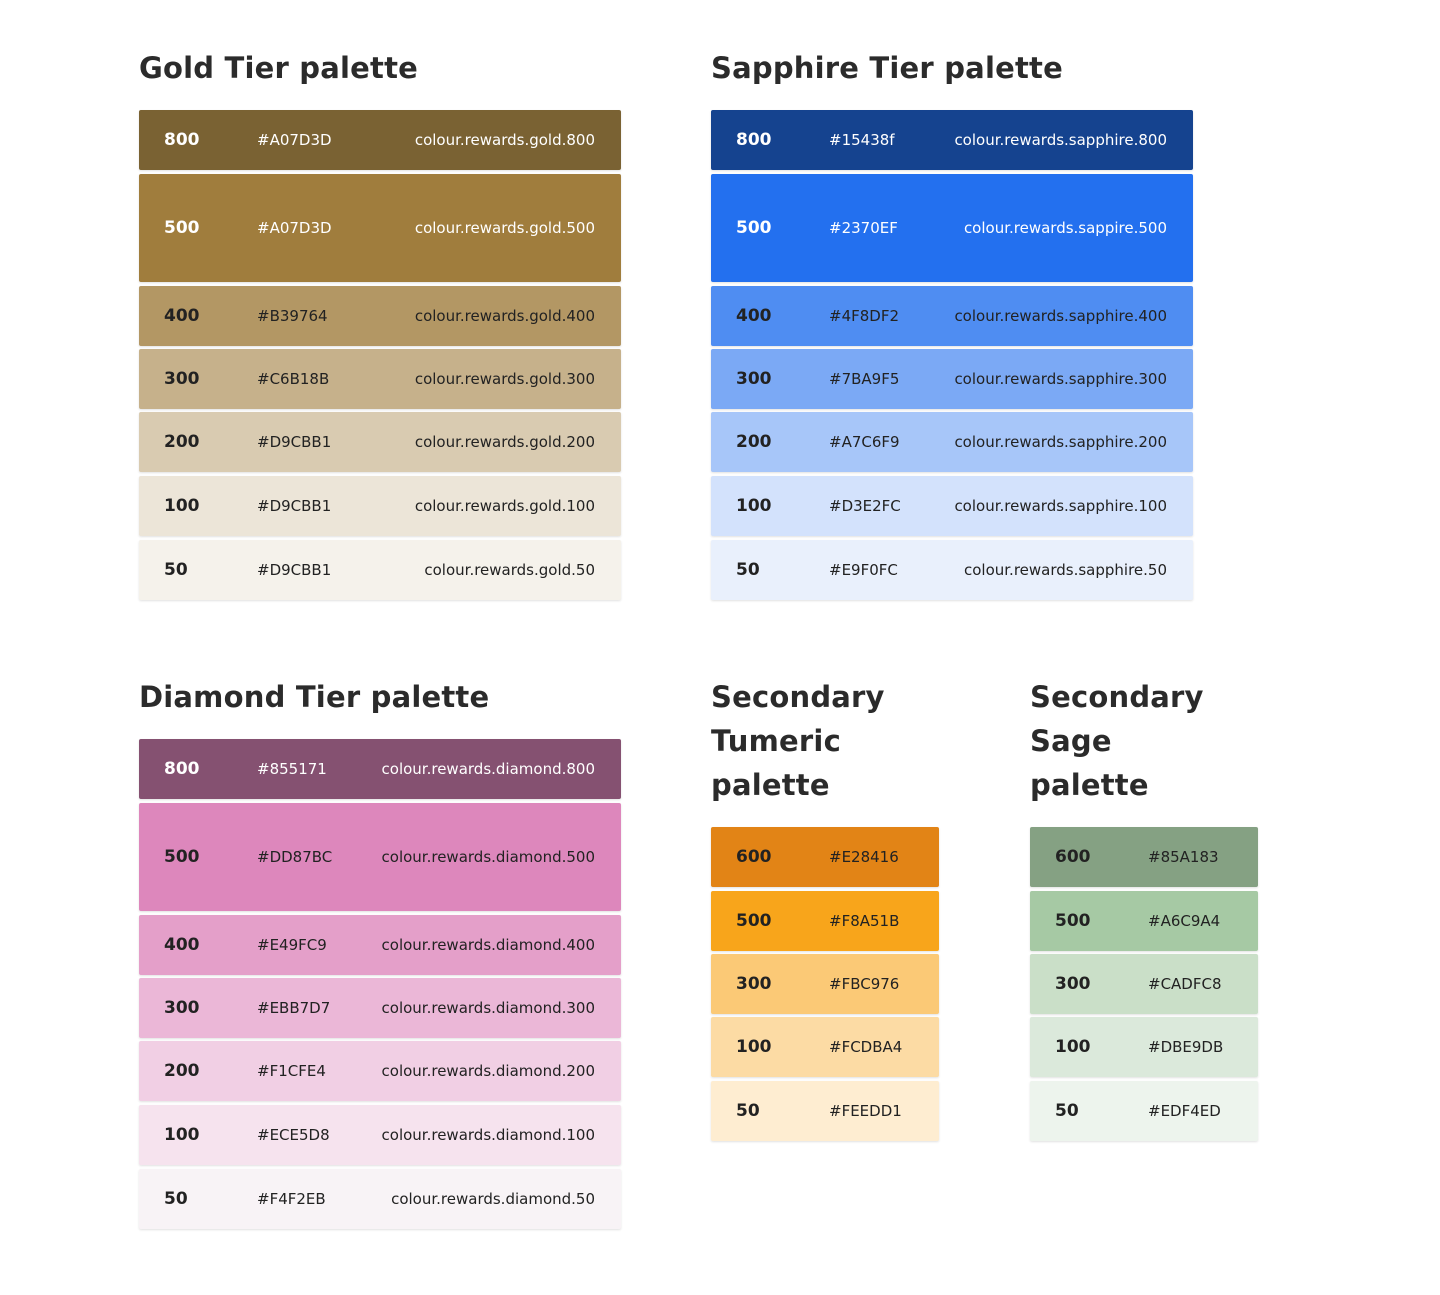  Describe the element at coordinates (488, 857) in the screenshot. I see `swatch-token: colour.rewards.diamond.500` at that location.